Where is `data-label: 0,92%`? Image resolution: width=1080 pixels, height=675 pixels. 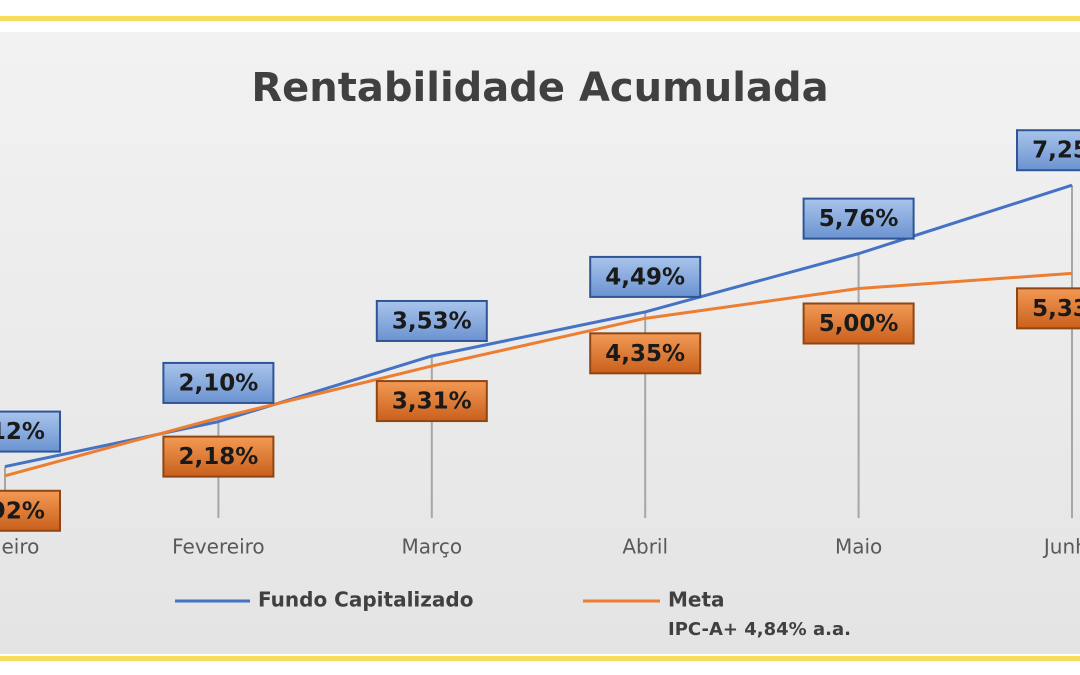 data-label: 0,92% is located at coordinates (22, 511).